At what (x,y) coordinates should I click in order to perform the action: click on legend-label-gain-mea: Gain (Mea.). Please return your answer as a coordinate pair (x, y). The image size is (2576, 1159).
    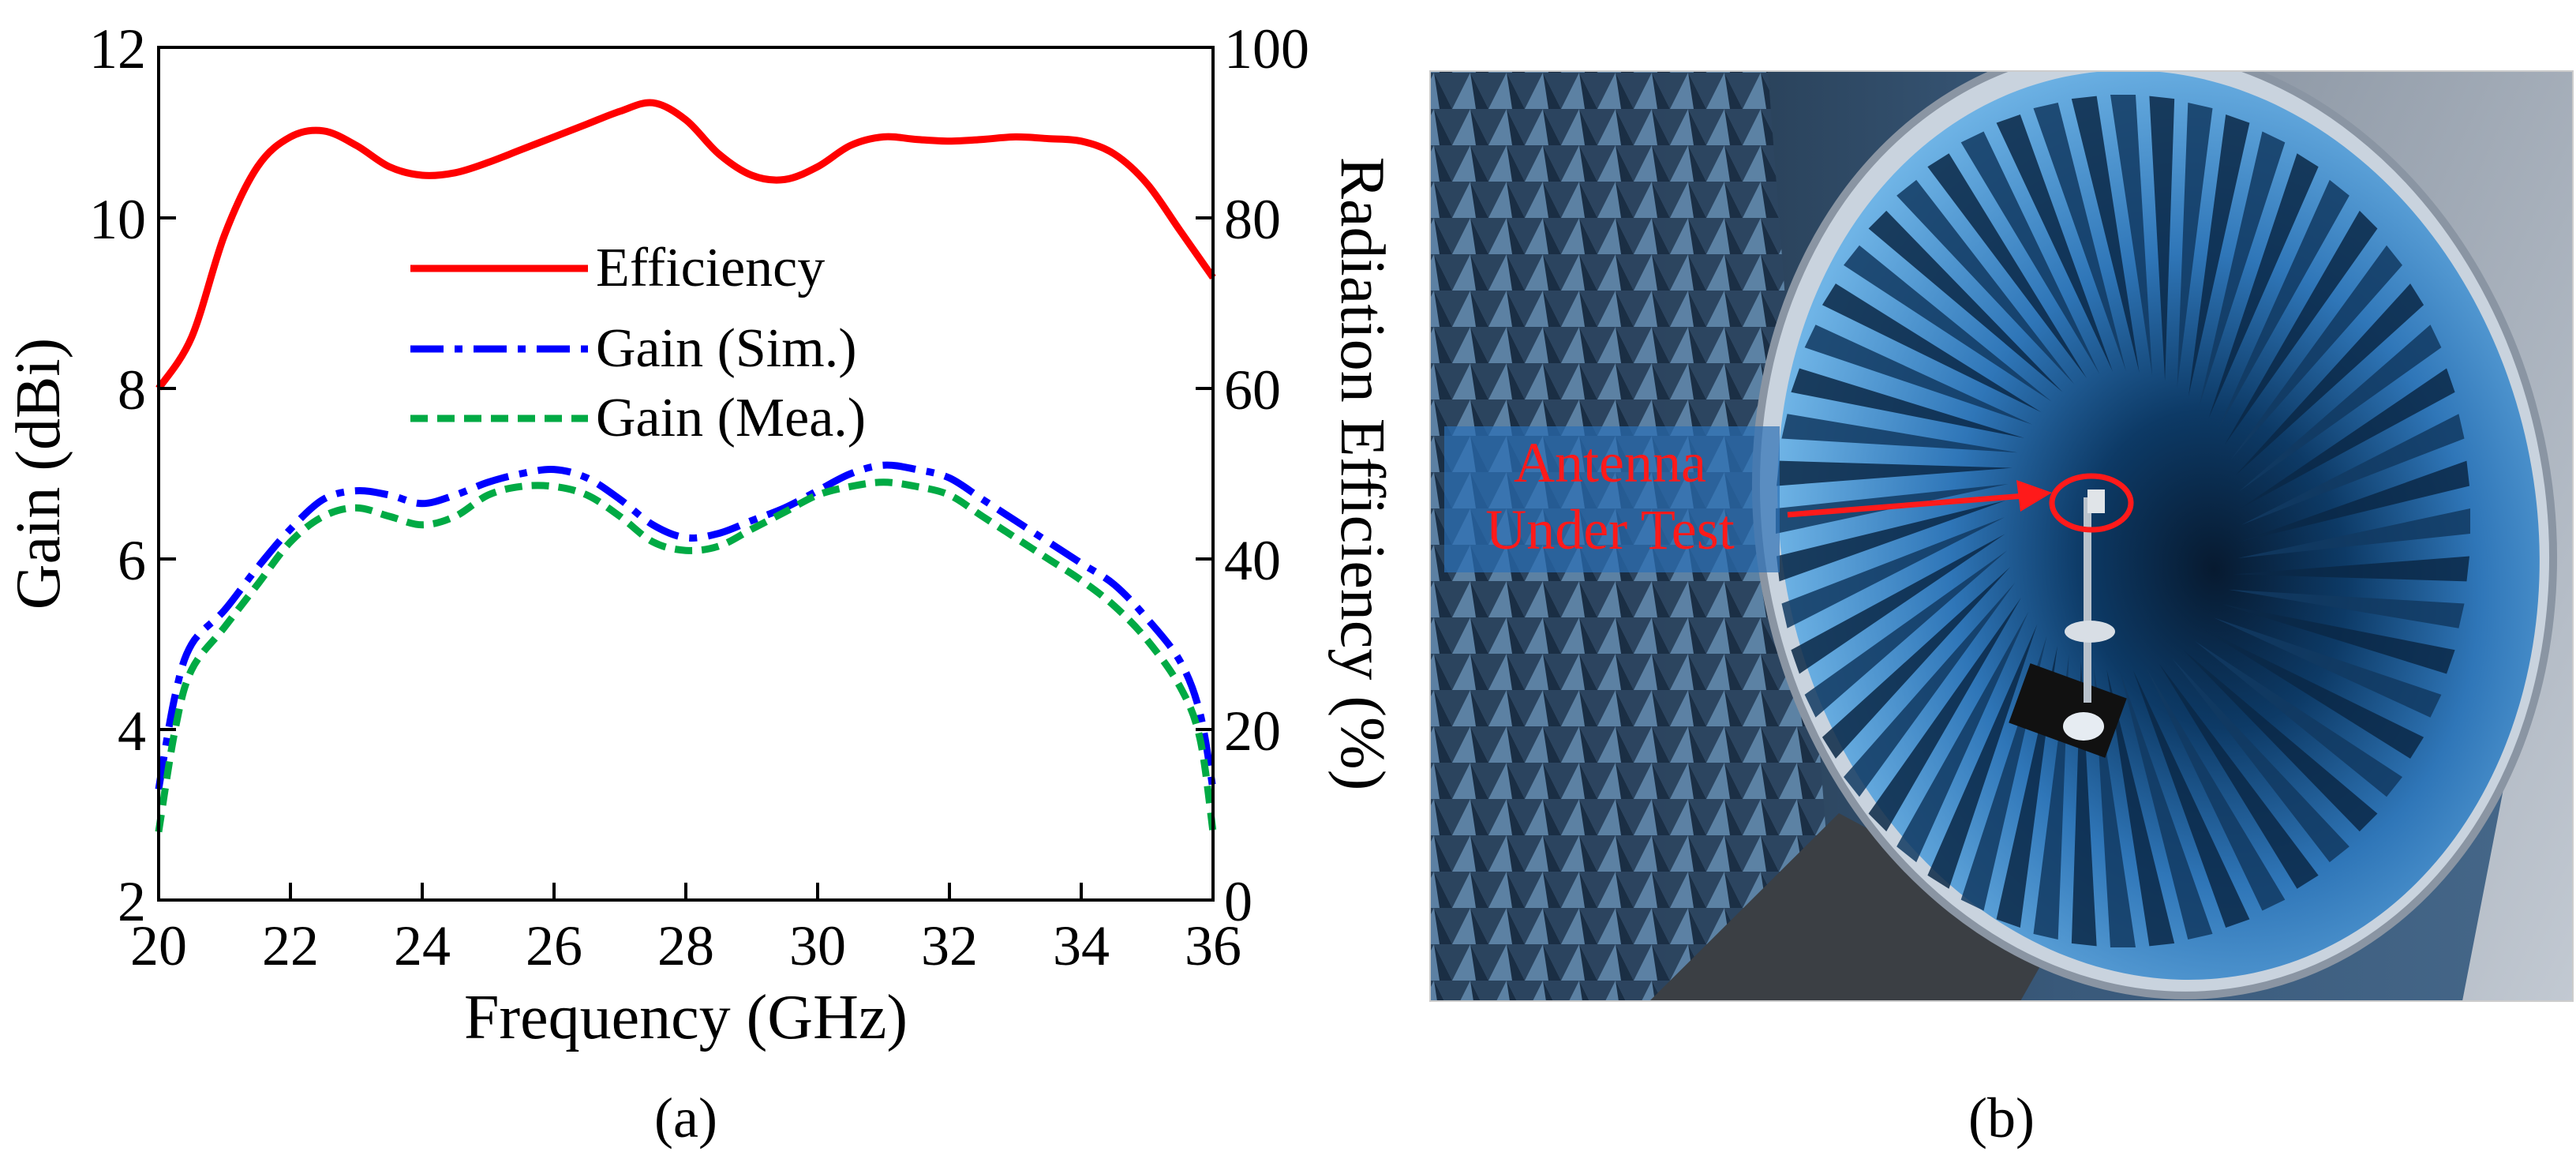
    Looking at the image, I should click on (731, 418).